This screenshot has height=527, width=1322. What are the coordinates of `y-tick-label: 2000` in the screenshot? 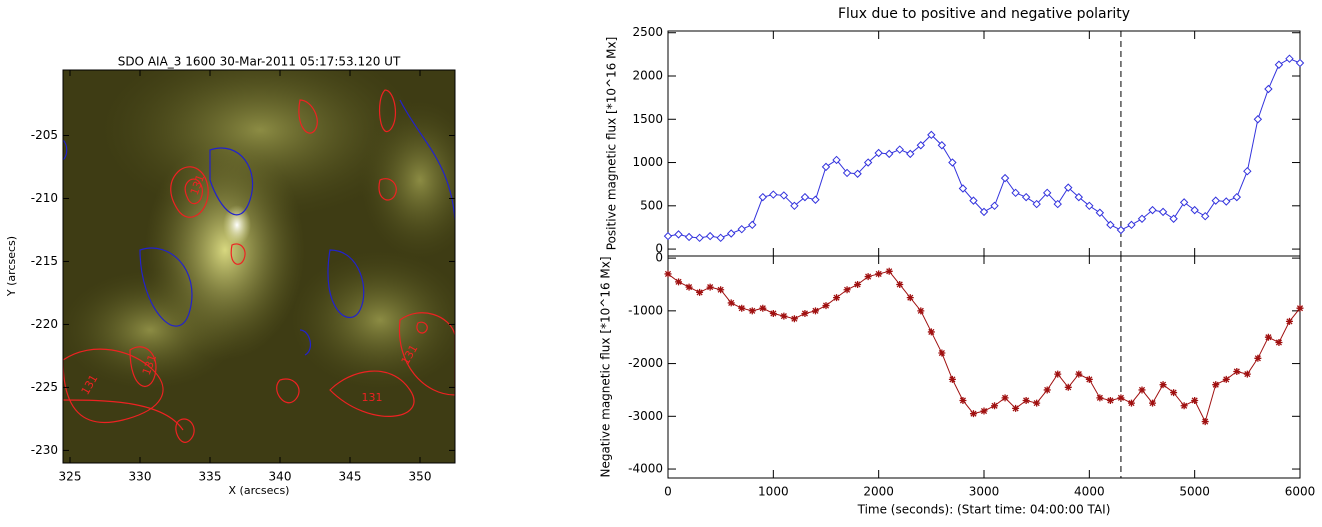 It's located at (647, 76).